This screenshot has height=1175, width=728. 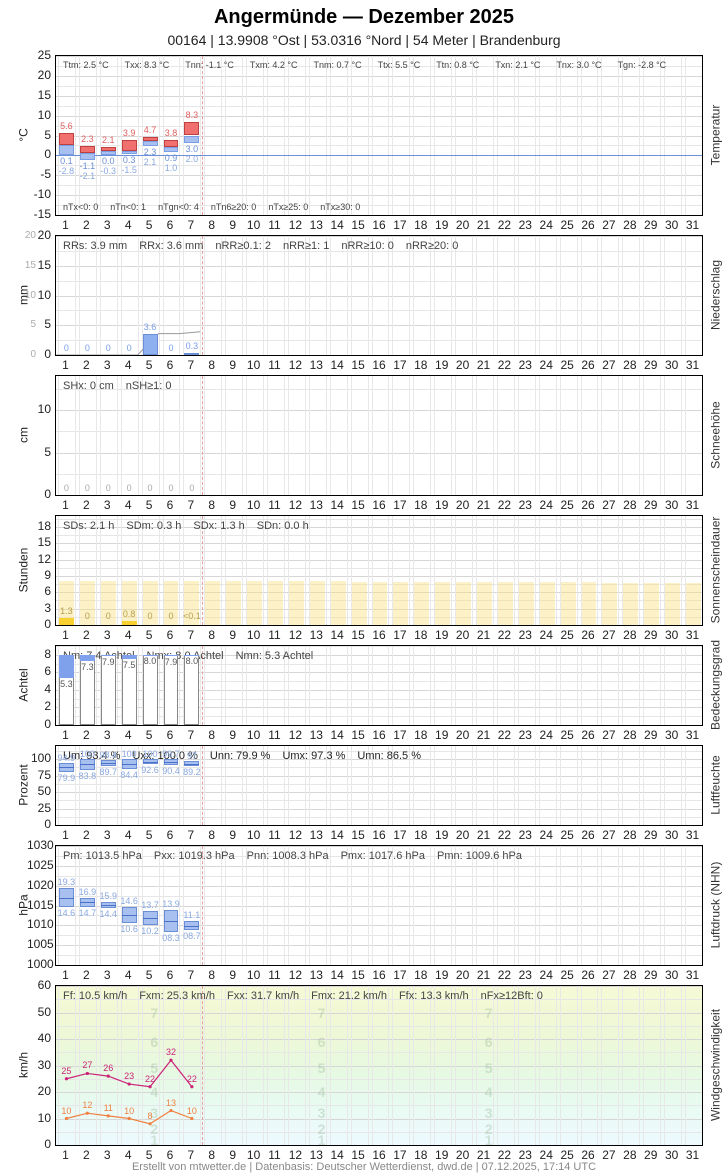 I want to click on tmin-label: 0.3, so click(x=129, y=160).